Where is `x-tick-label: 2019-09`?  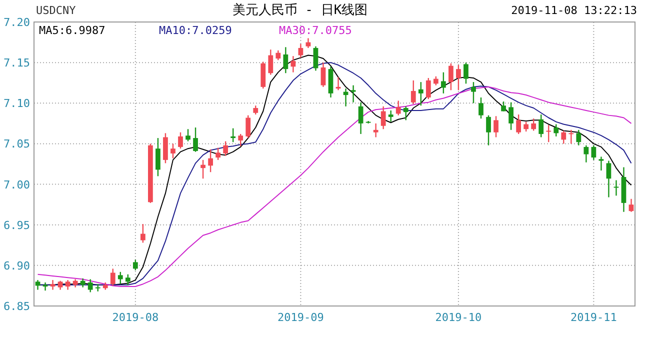 x-tick-label: 2019-09 is located at coordinates (301, 317).